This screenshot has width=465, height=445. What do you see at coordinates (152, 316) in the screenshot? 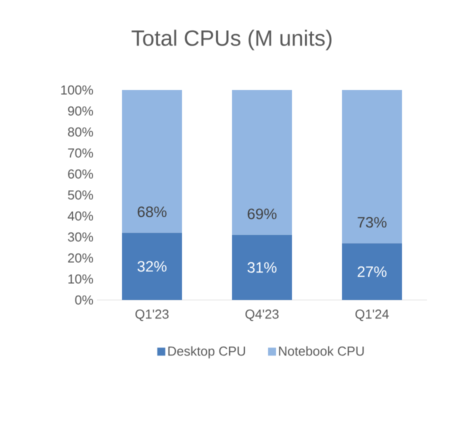
I see `x-tick-label: Q1'23` at bounding box center [152, 316].